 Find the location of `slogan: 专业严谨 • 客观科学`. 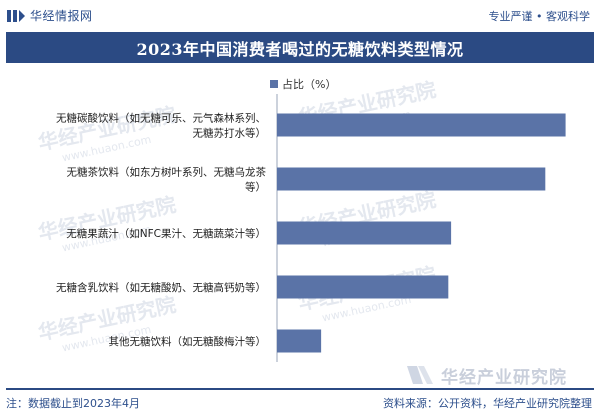

slogan: 专业严谨 • 客观科学 is located at coordinates (539, 16).